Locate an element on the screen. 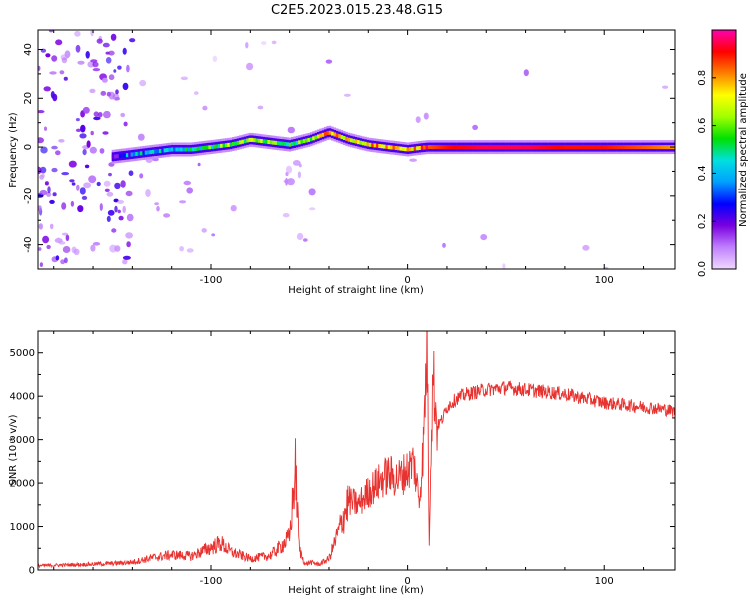  x-tick-label: -100 is located at coordinates (211, 280).